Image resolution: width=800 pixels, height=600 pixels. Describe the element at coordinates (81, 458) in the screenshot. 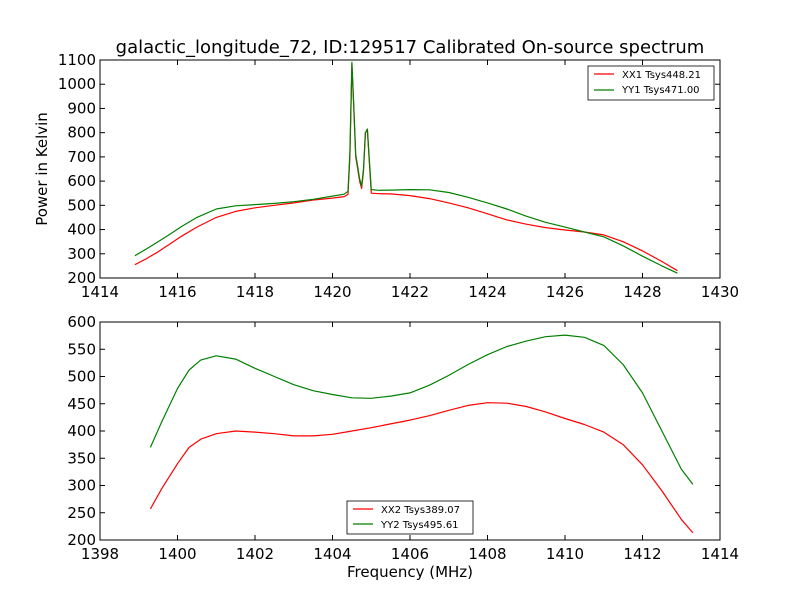

I see `bottom-y-tick-label: 350` at that location.